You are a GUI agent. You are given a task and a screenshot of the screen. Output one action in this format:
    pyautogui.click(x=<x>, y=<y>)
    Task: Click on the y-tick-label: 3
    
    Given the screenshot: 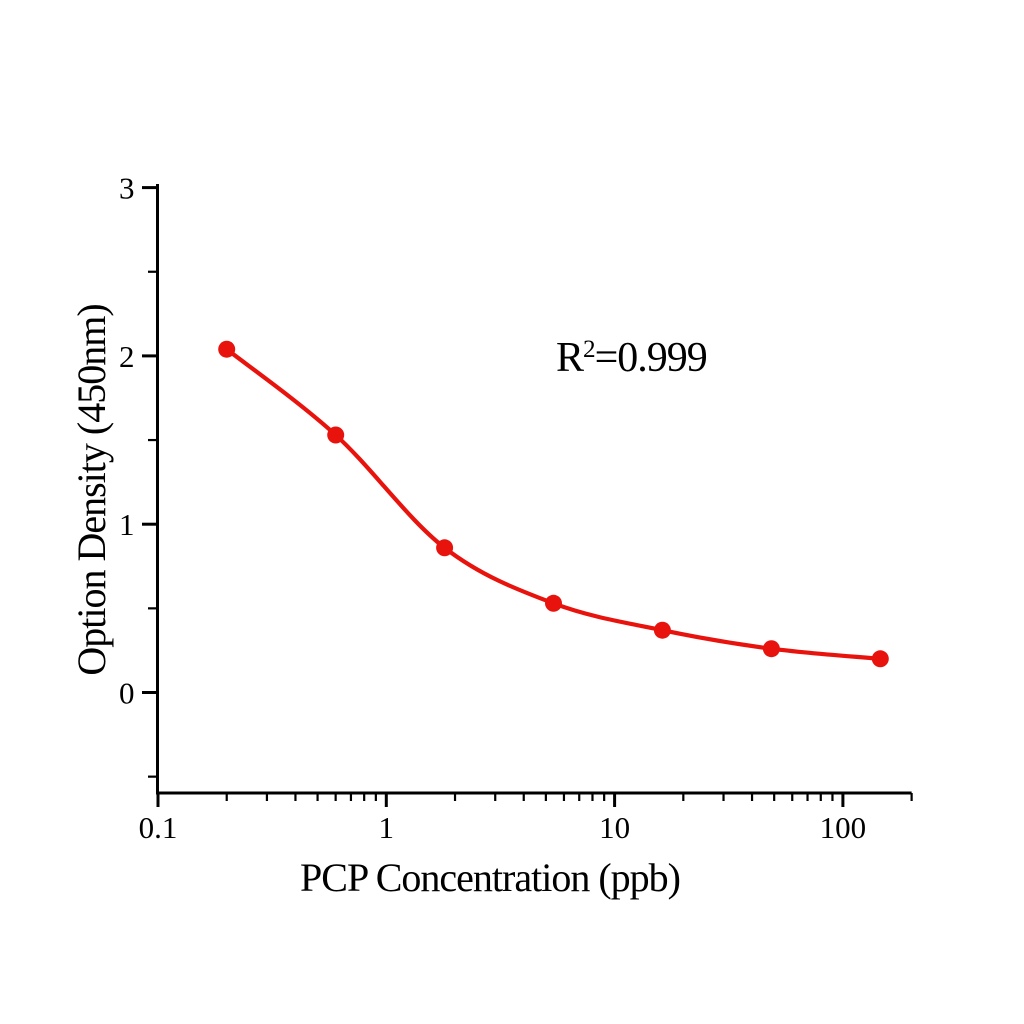 What is the action you would take?
    pyautogui.click(x=127, y=188)
    